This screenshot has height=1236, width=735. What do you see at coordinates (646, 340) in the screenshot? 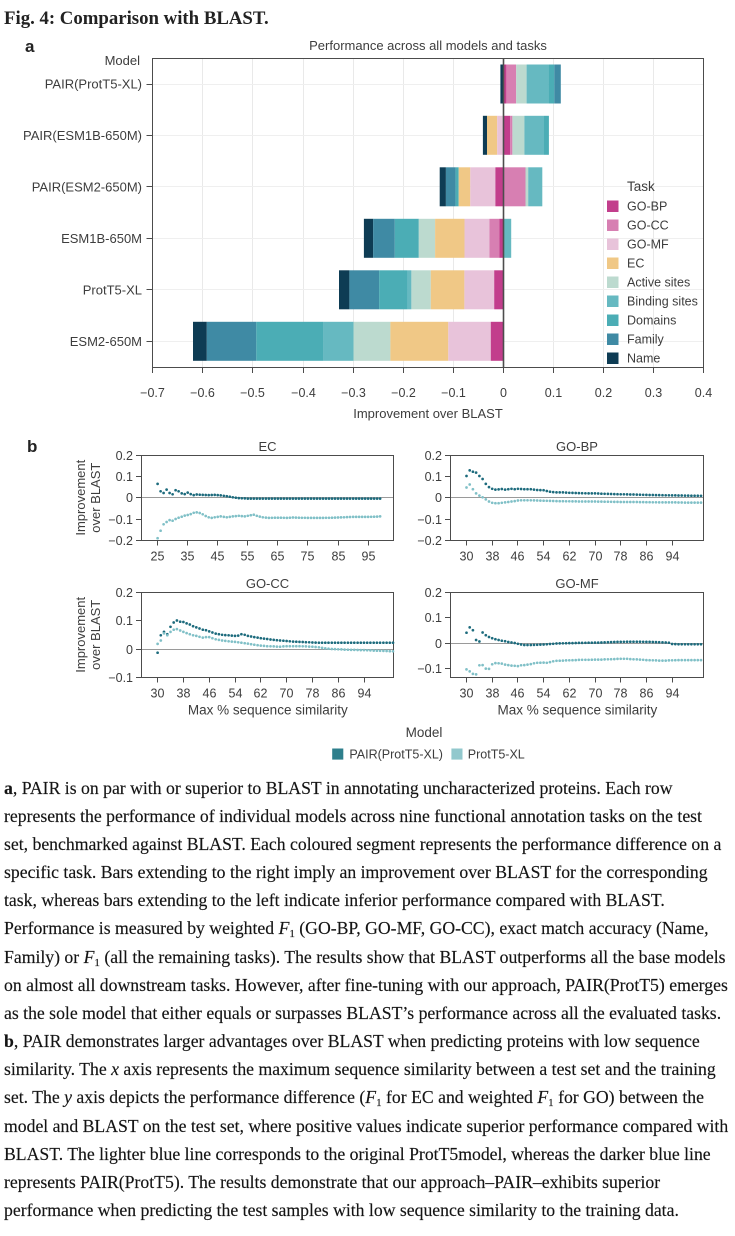
I see `svg-text: Family` at bounding box center [646, 340].